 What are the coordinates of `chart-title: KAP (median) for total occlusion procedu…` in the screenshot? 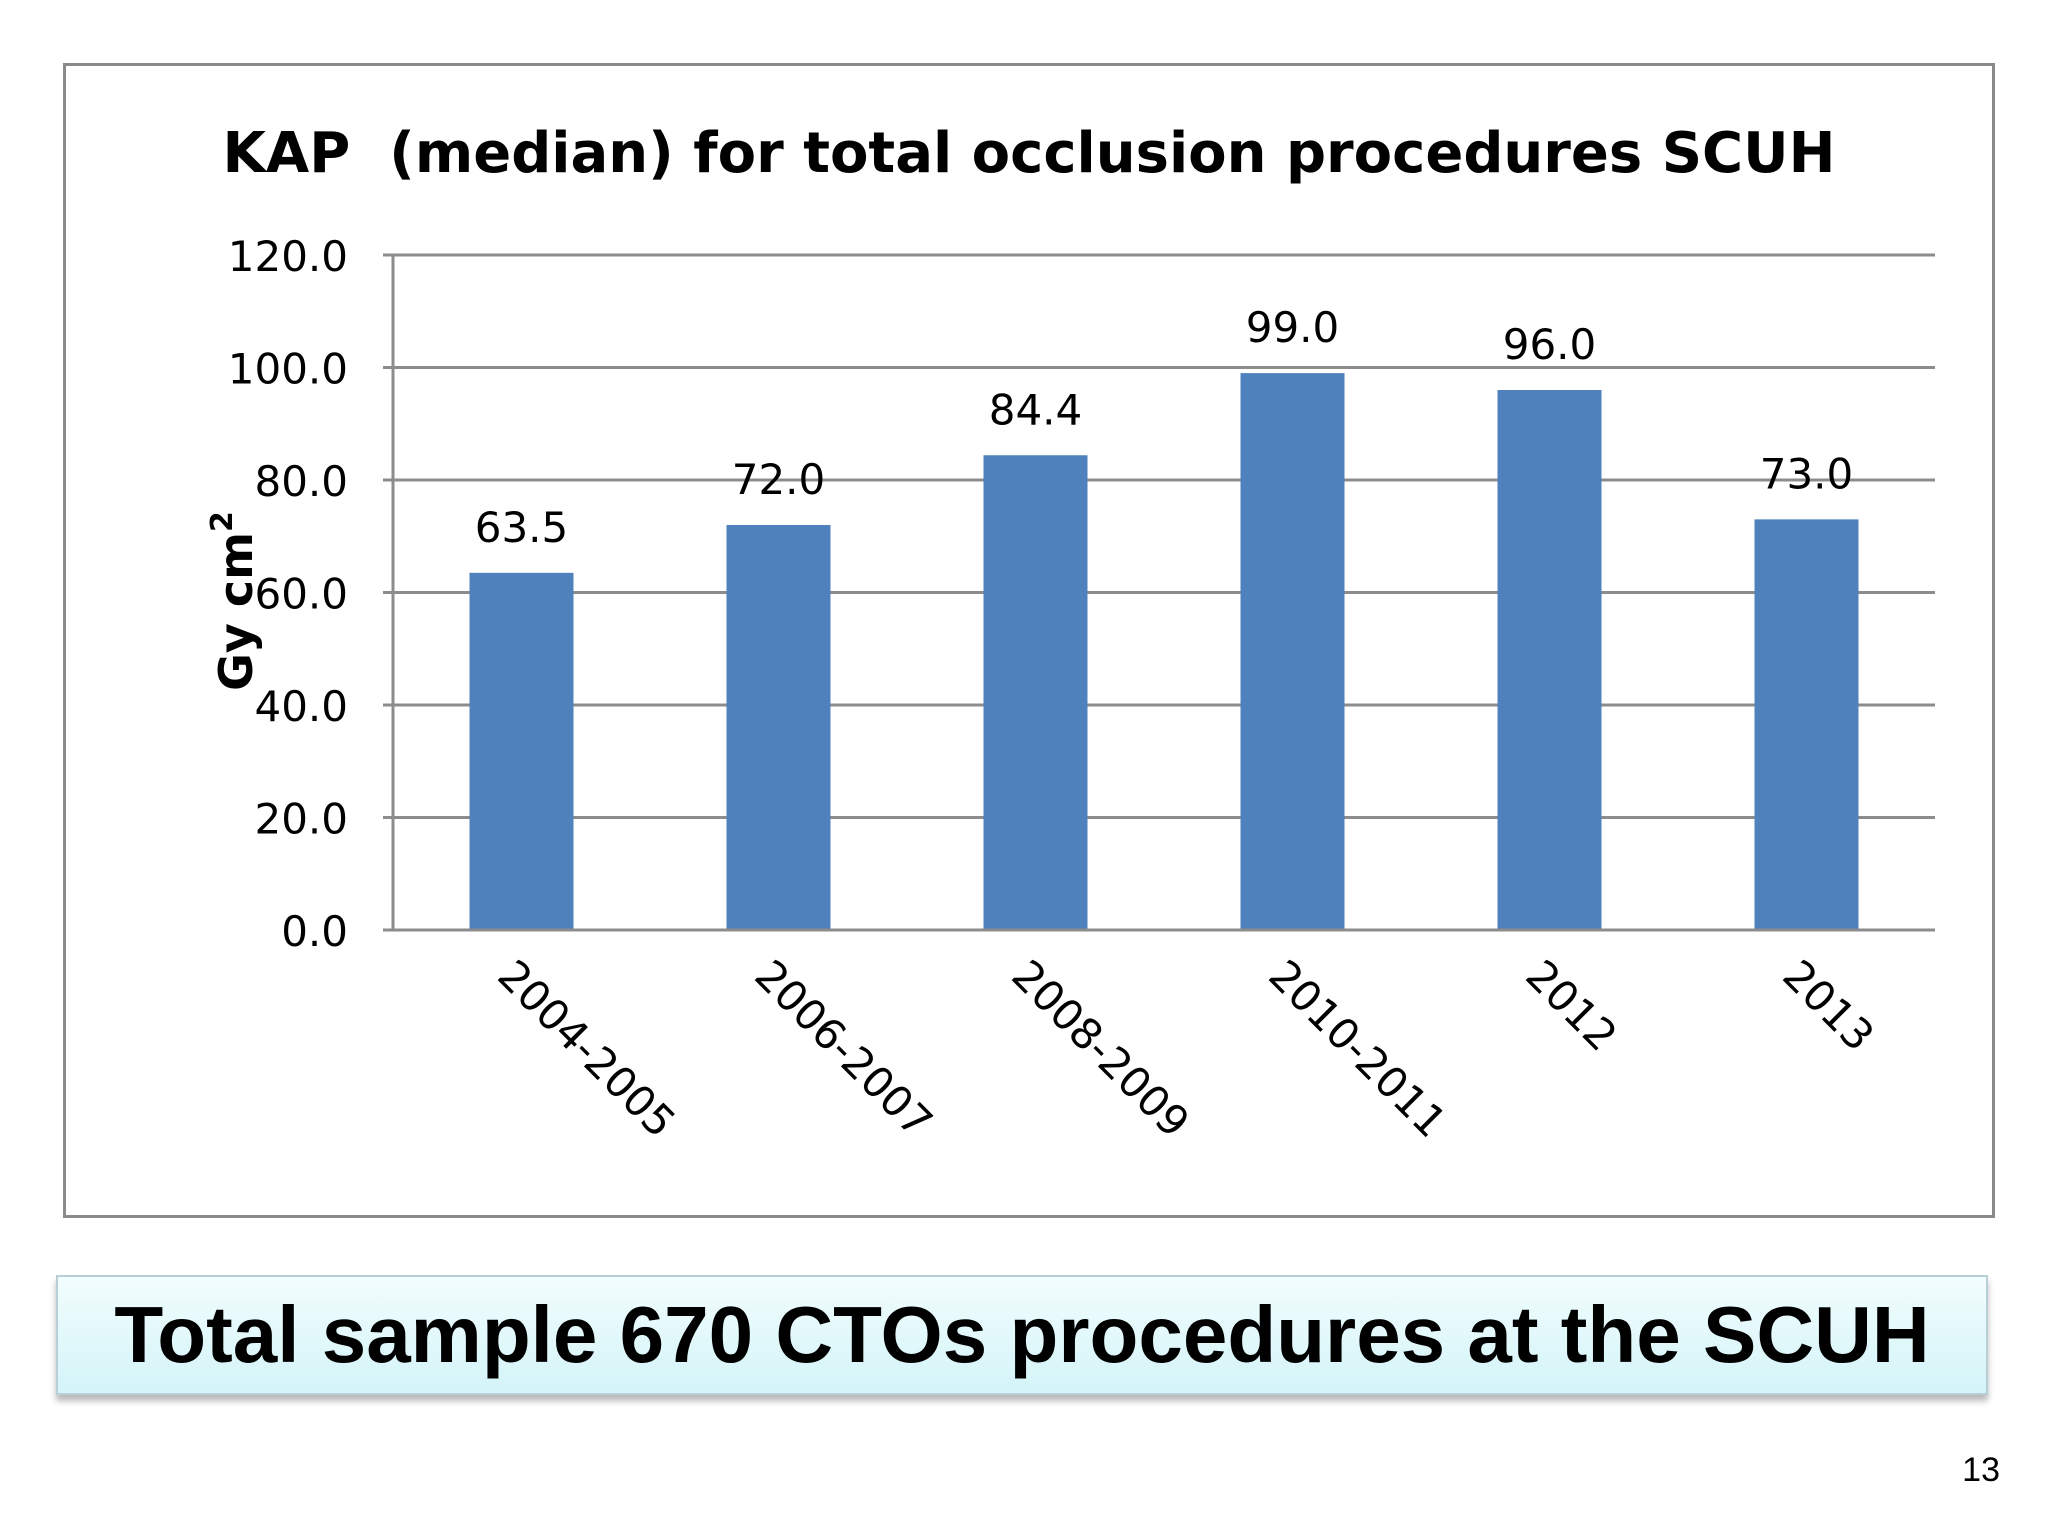 It's located at (1029, 153).